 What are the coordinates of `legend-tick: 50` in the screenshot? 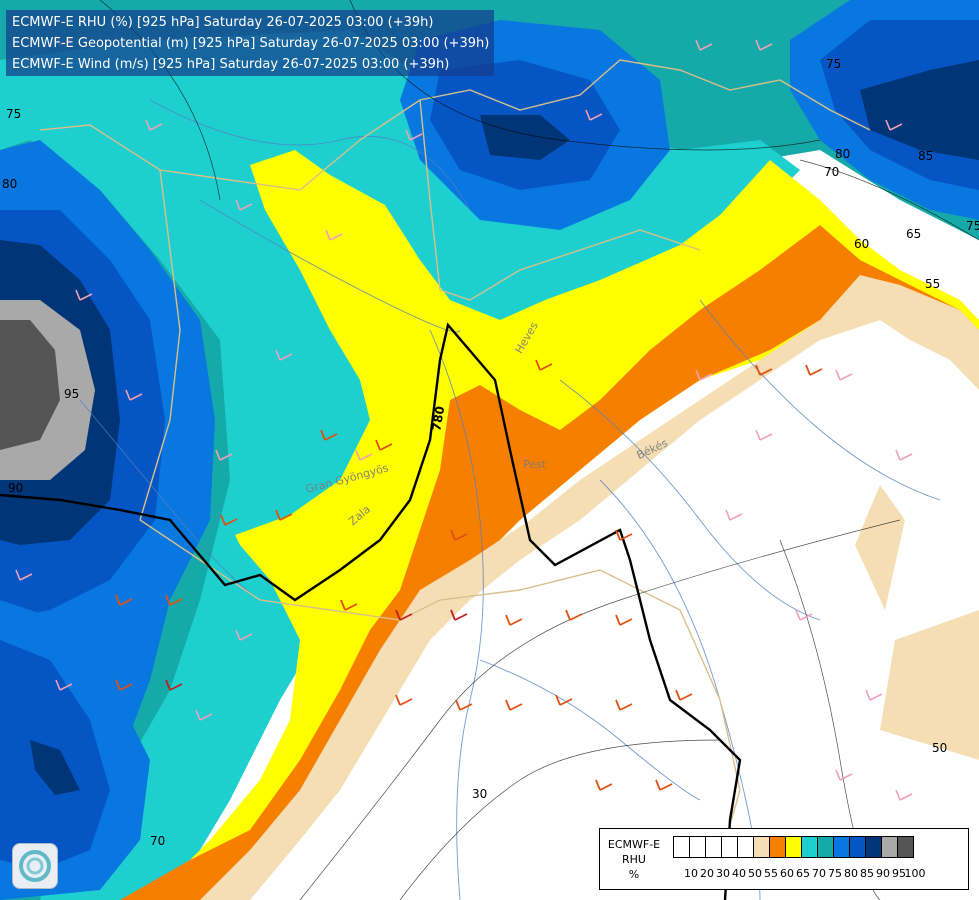 It's located at (755, 873).